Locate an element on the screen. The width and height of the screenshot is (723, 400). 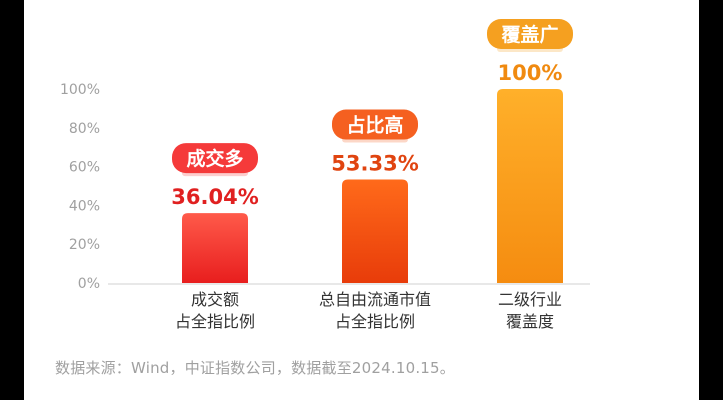
bar-value-label: 36.04% is located at coordinates (214, 197).